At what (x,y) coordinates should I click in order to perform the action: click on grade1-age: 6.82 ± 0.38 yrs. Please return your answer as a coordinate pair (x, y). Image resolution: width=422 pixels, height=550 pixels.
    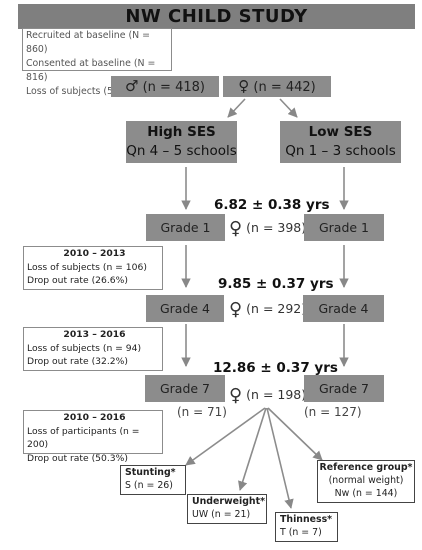
    Looking at the image, I should click on (272, 205).